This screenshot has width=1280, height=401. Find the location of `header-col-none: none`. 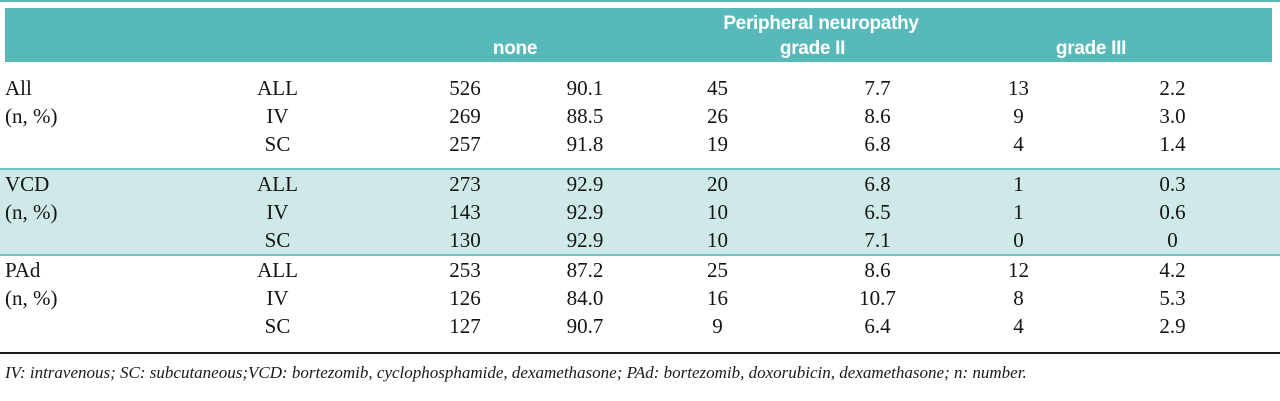

header-col-none: none is located at coordinates (515, 48).